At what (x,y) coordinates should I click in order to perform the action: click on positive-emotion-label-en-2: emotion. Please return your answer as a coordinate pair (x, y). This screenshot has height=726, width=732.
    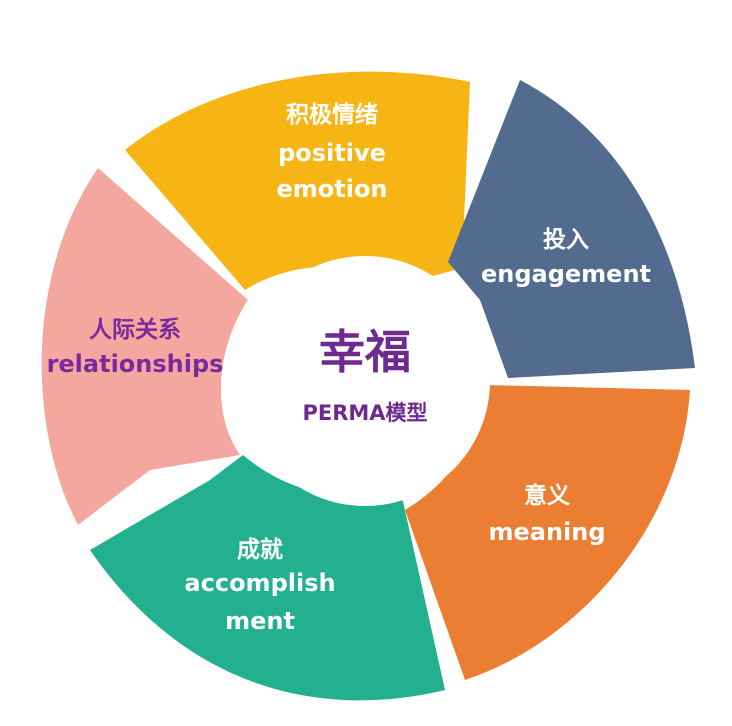
    Looking at the image, I should click on (331, 189).